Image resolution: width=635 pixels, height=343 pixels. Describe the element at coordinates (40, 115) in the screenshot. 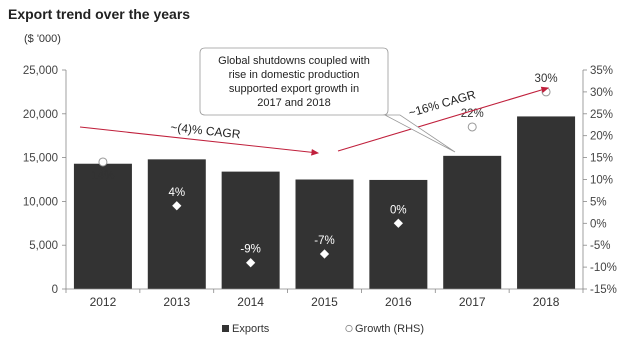

I see `left-tick-label: 20,000` at that location.